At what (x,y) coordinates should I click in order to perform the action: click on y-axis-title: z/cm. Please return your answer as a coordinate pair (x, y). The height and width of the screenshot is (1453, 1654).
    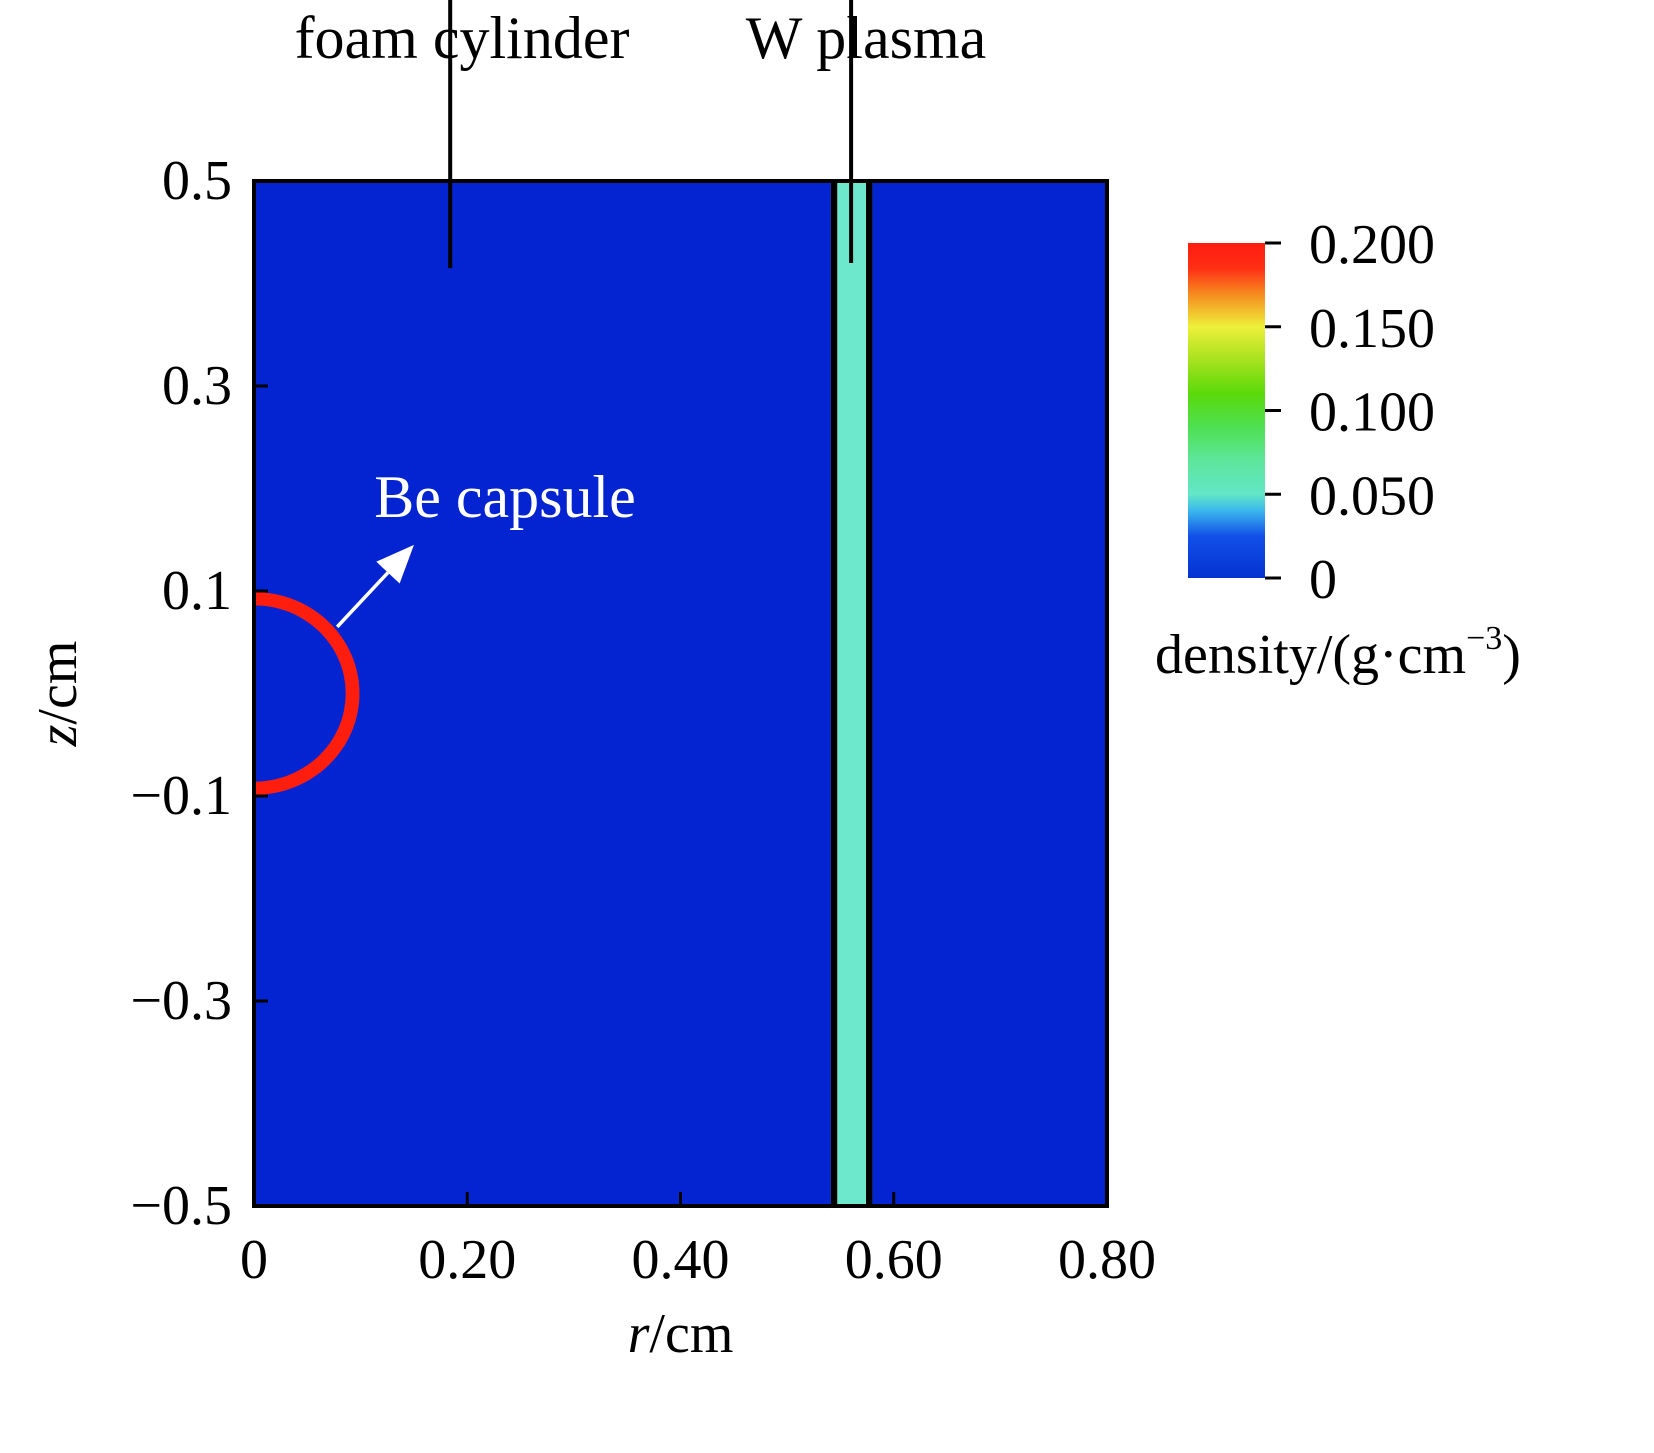
    Looking at the image, I should click on (58, 694).